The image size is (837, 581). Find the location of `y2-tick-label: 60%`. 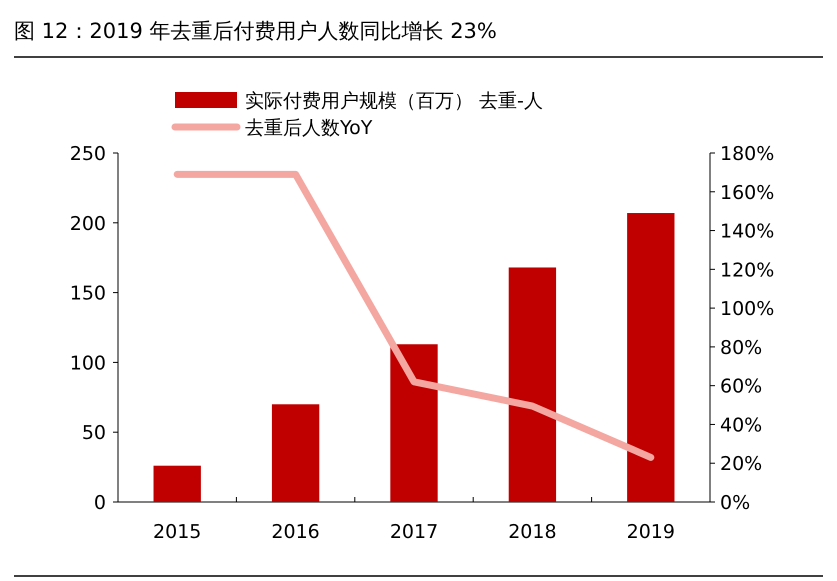

y2-tick-label: 60% is located at coordinates (741, 387).